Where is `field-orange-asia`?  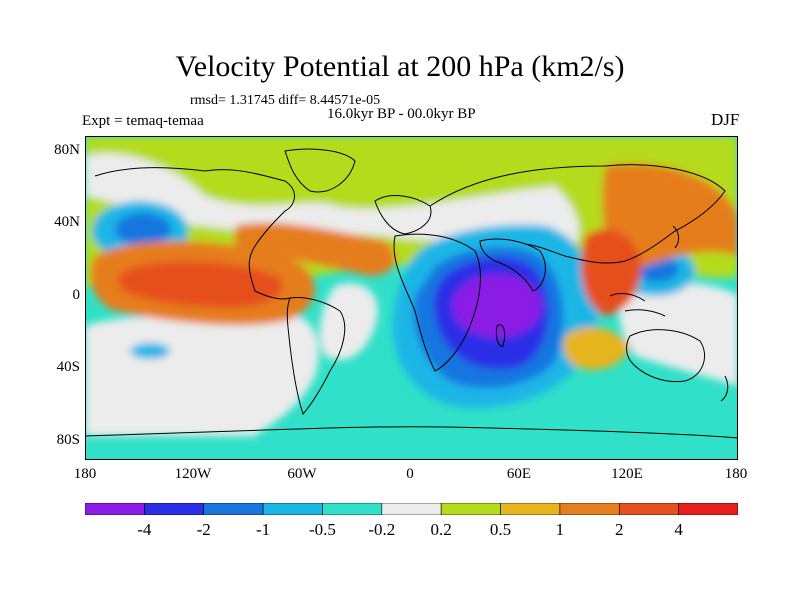
field-orange-asia is located at coordinates (670, 215).